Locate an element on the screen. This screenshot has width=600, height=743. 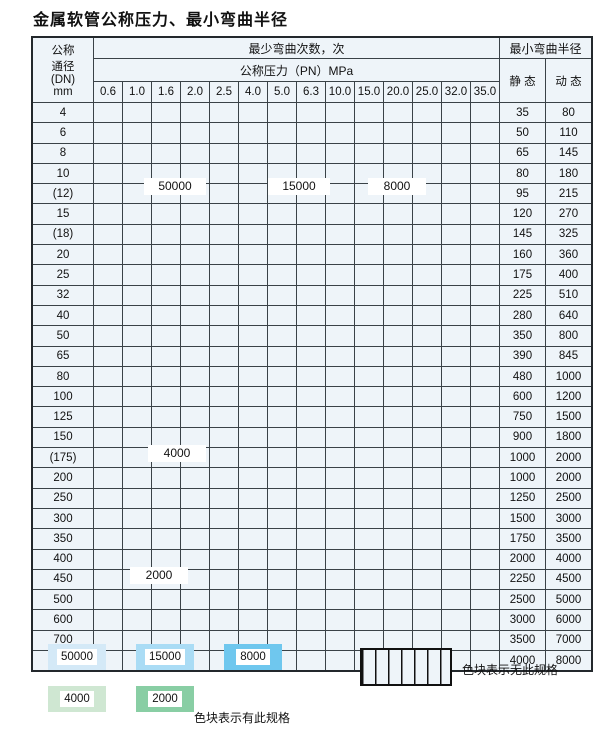
dynamic-radius-cell: 800 is located at coordinates (569, 336).